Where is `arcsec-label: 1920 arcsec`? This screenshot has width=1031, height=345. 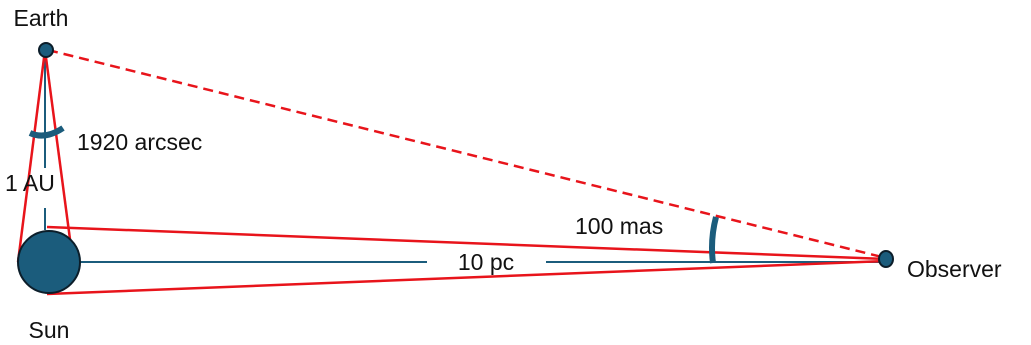
arcsec-label: 1920 arcsec is located at coordinates (139, 142).